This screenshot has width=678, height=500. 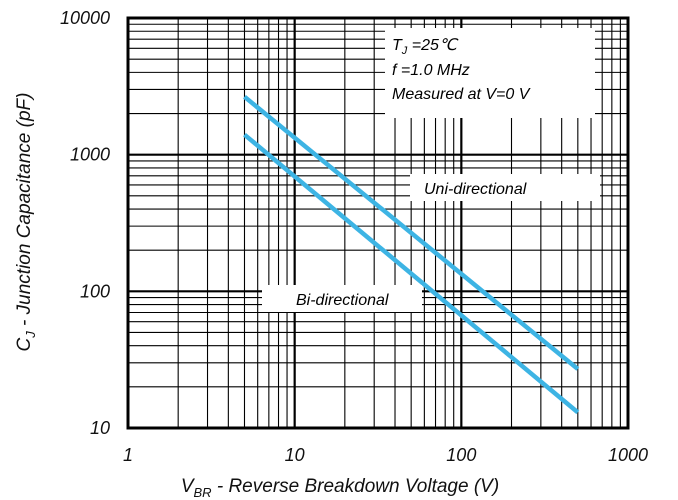 I want to click on x-tick-label: 1, so click(x=128, y=455).